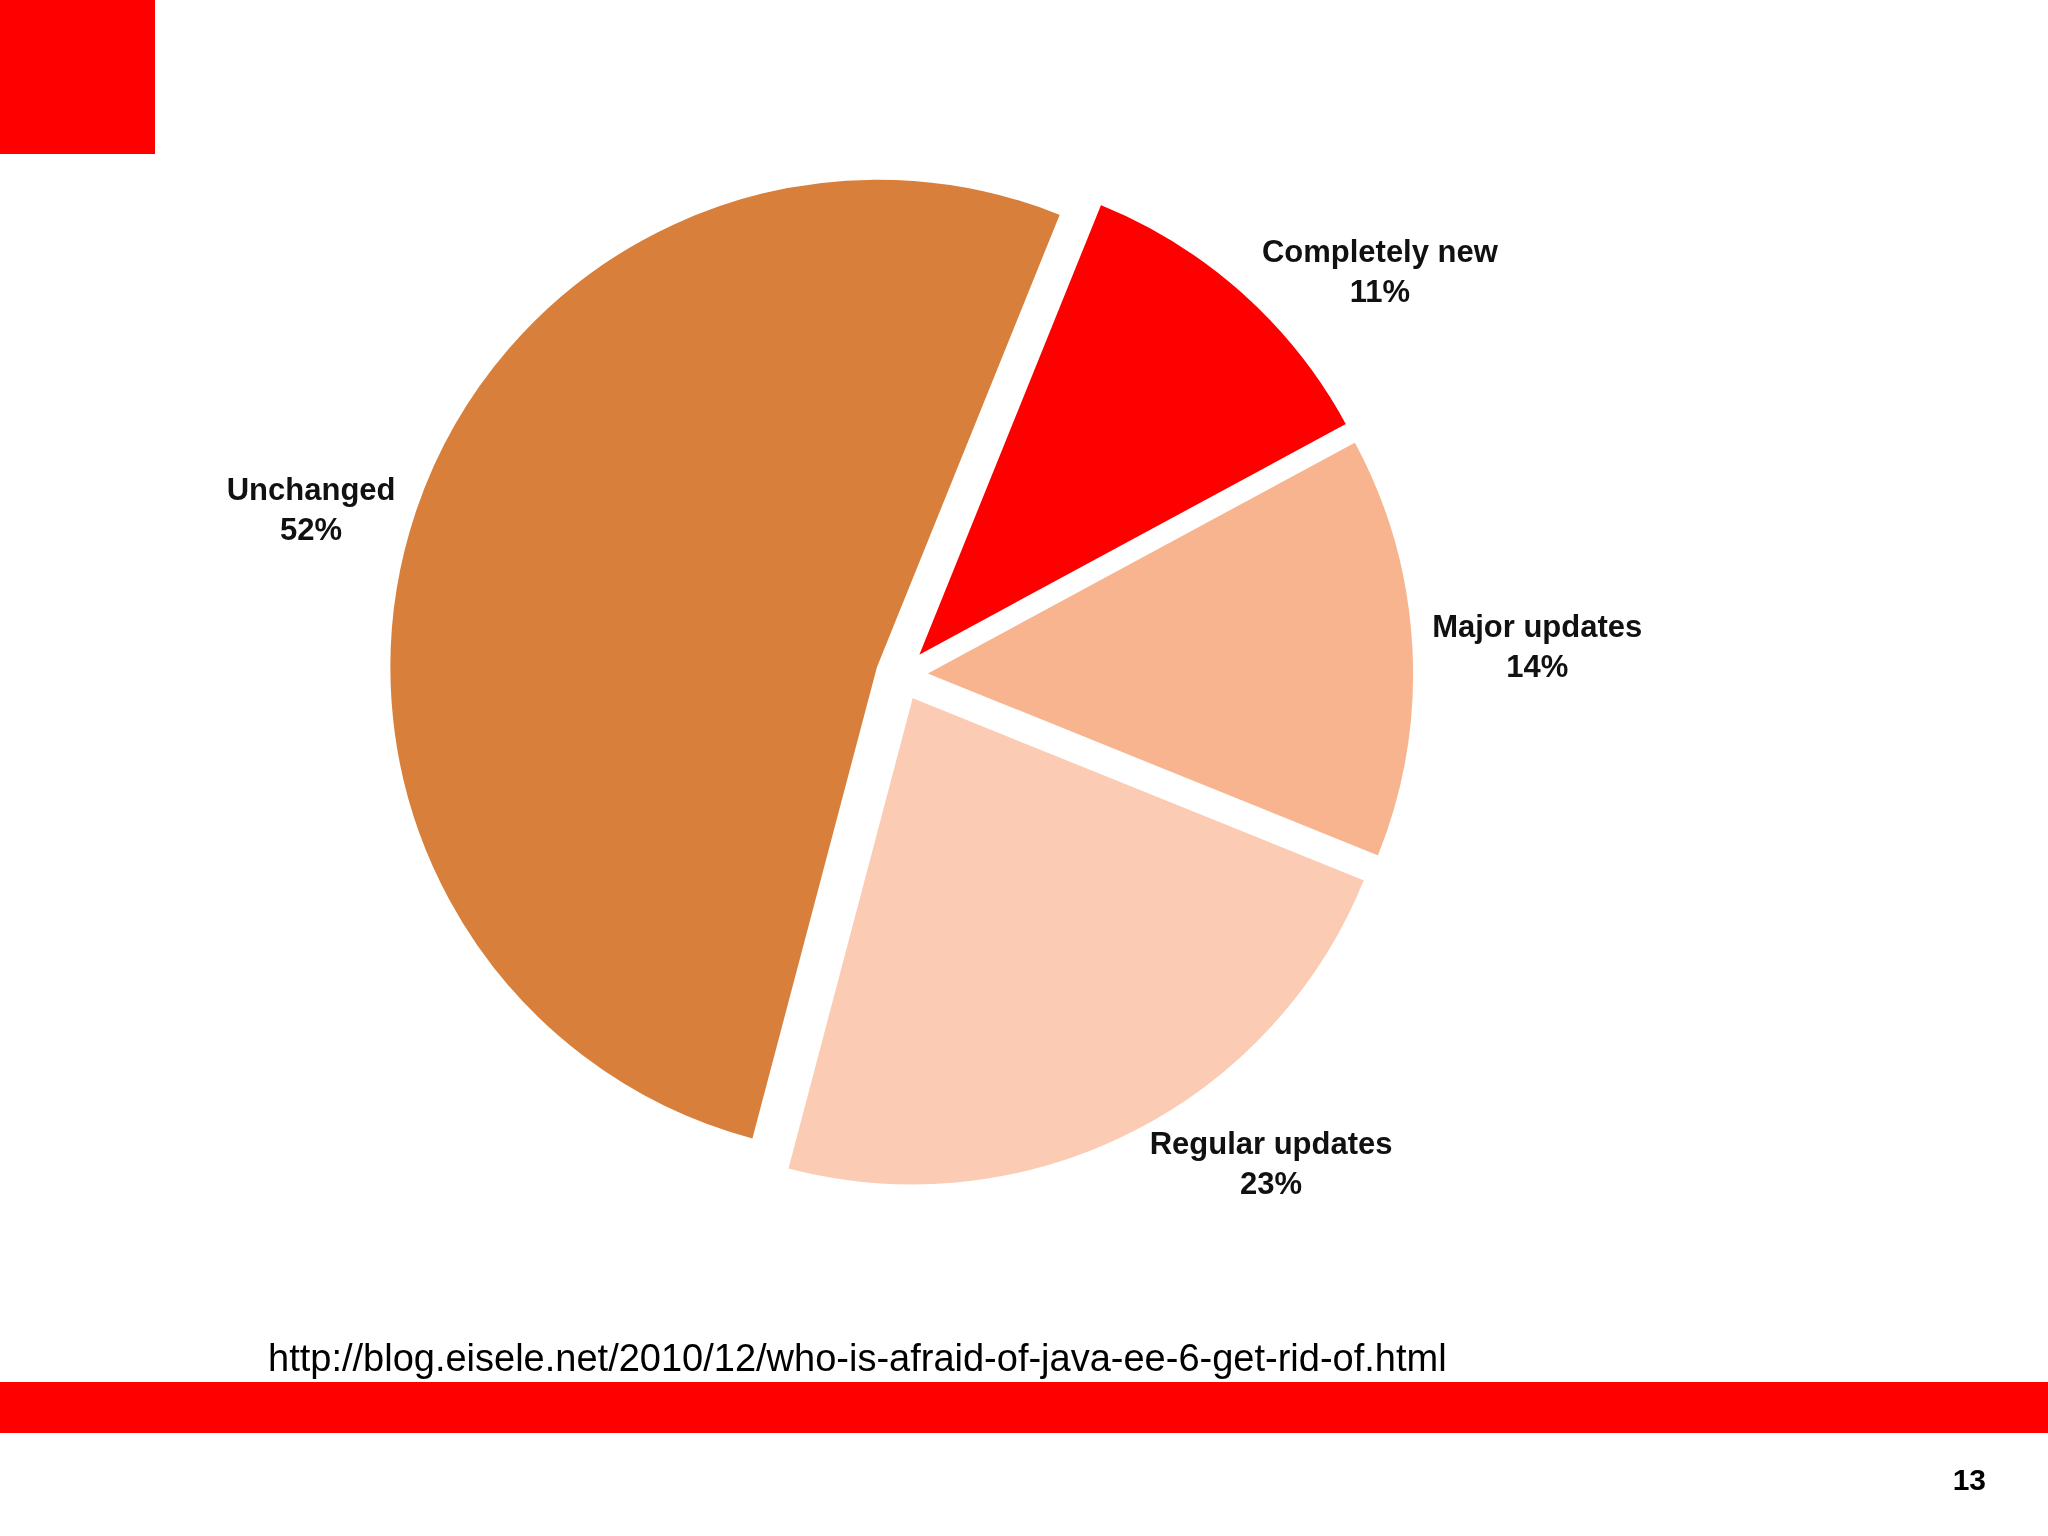 This screenshot has height=1536, width=2048. Describe the element at coordinates (1271, 1144) in the screenshot. I see `slice-label: Regular updates` at that location.